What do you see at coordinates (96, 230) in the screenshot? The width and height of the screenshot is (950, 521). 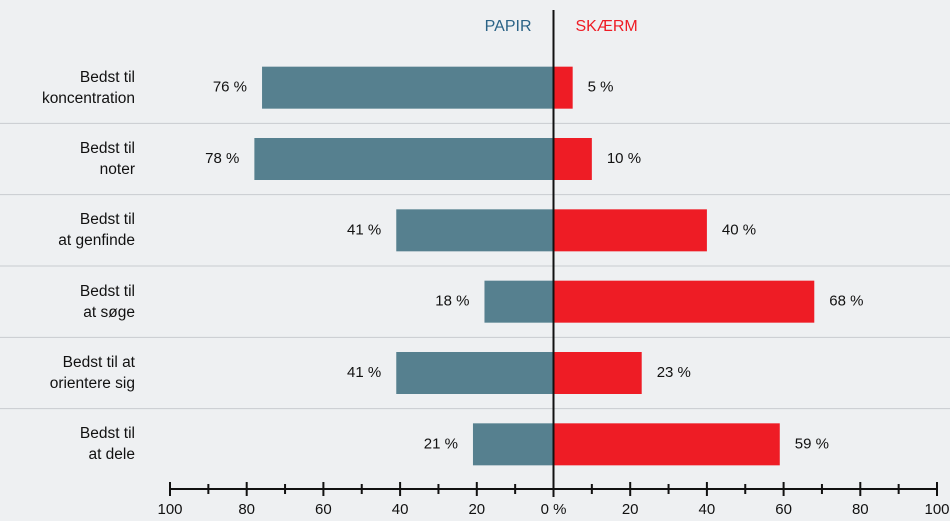 I see `category-label: Bedst til at genfinde` at bounding box center [96, 230].